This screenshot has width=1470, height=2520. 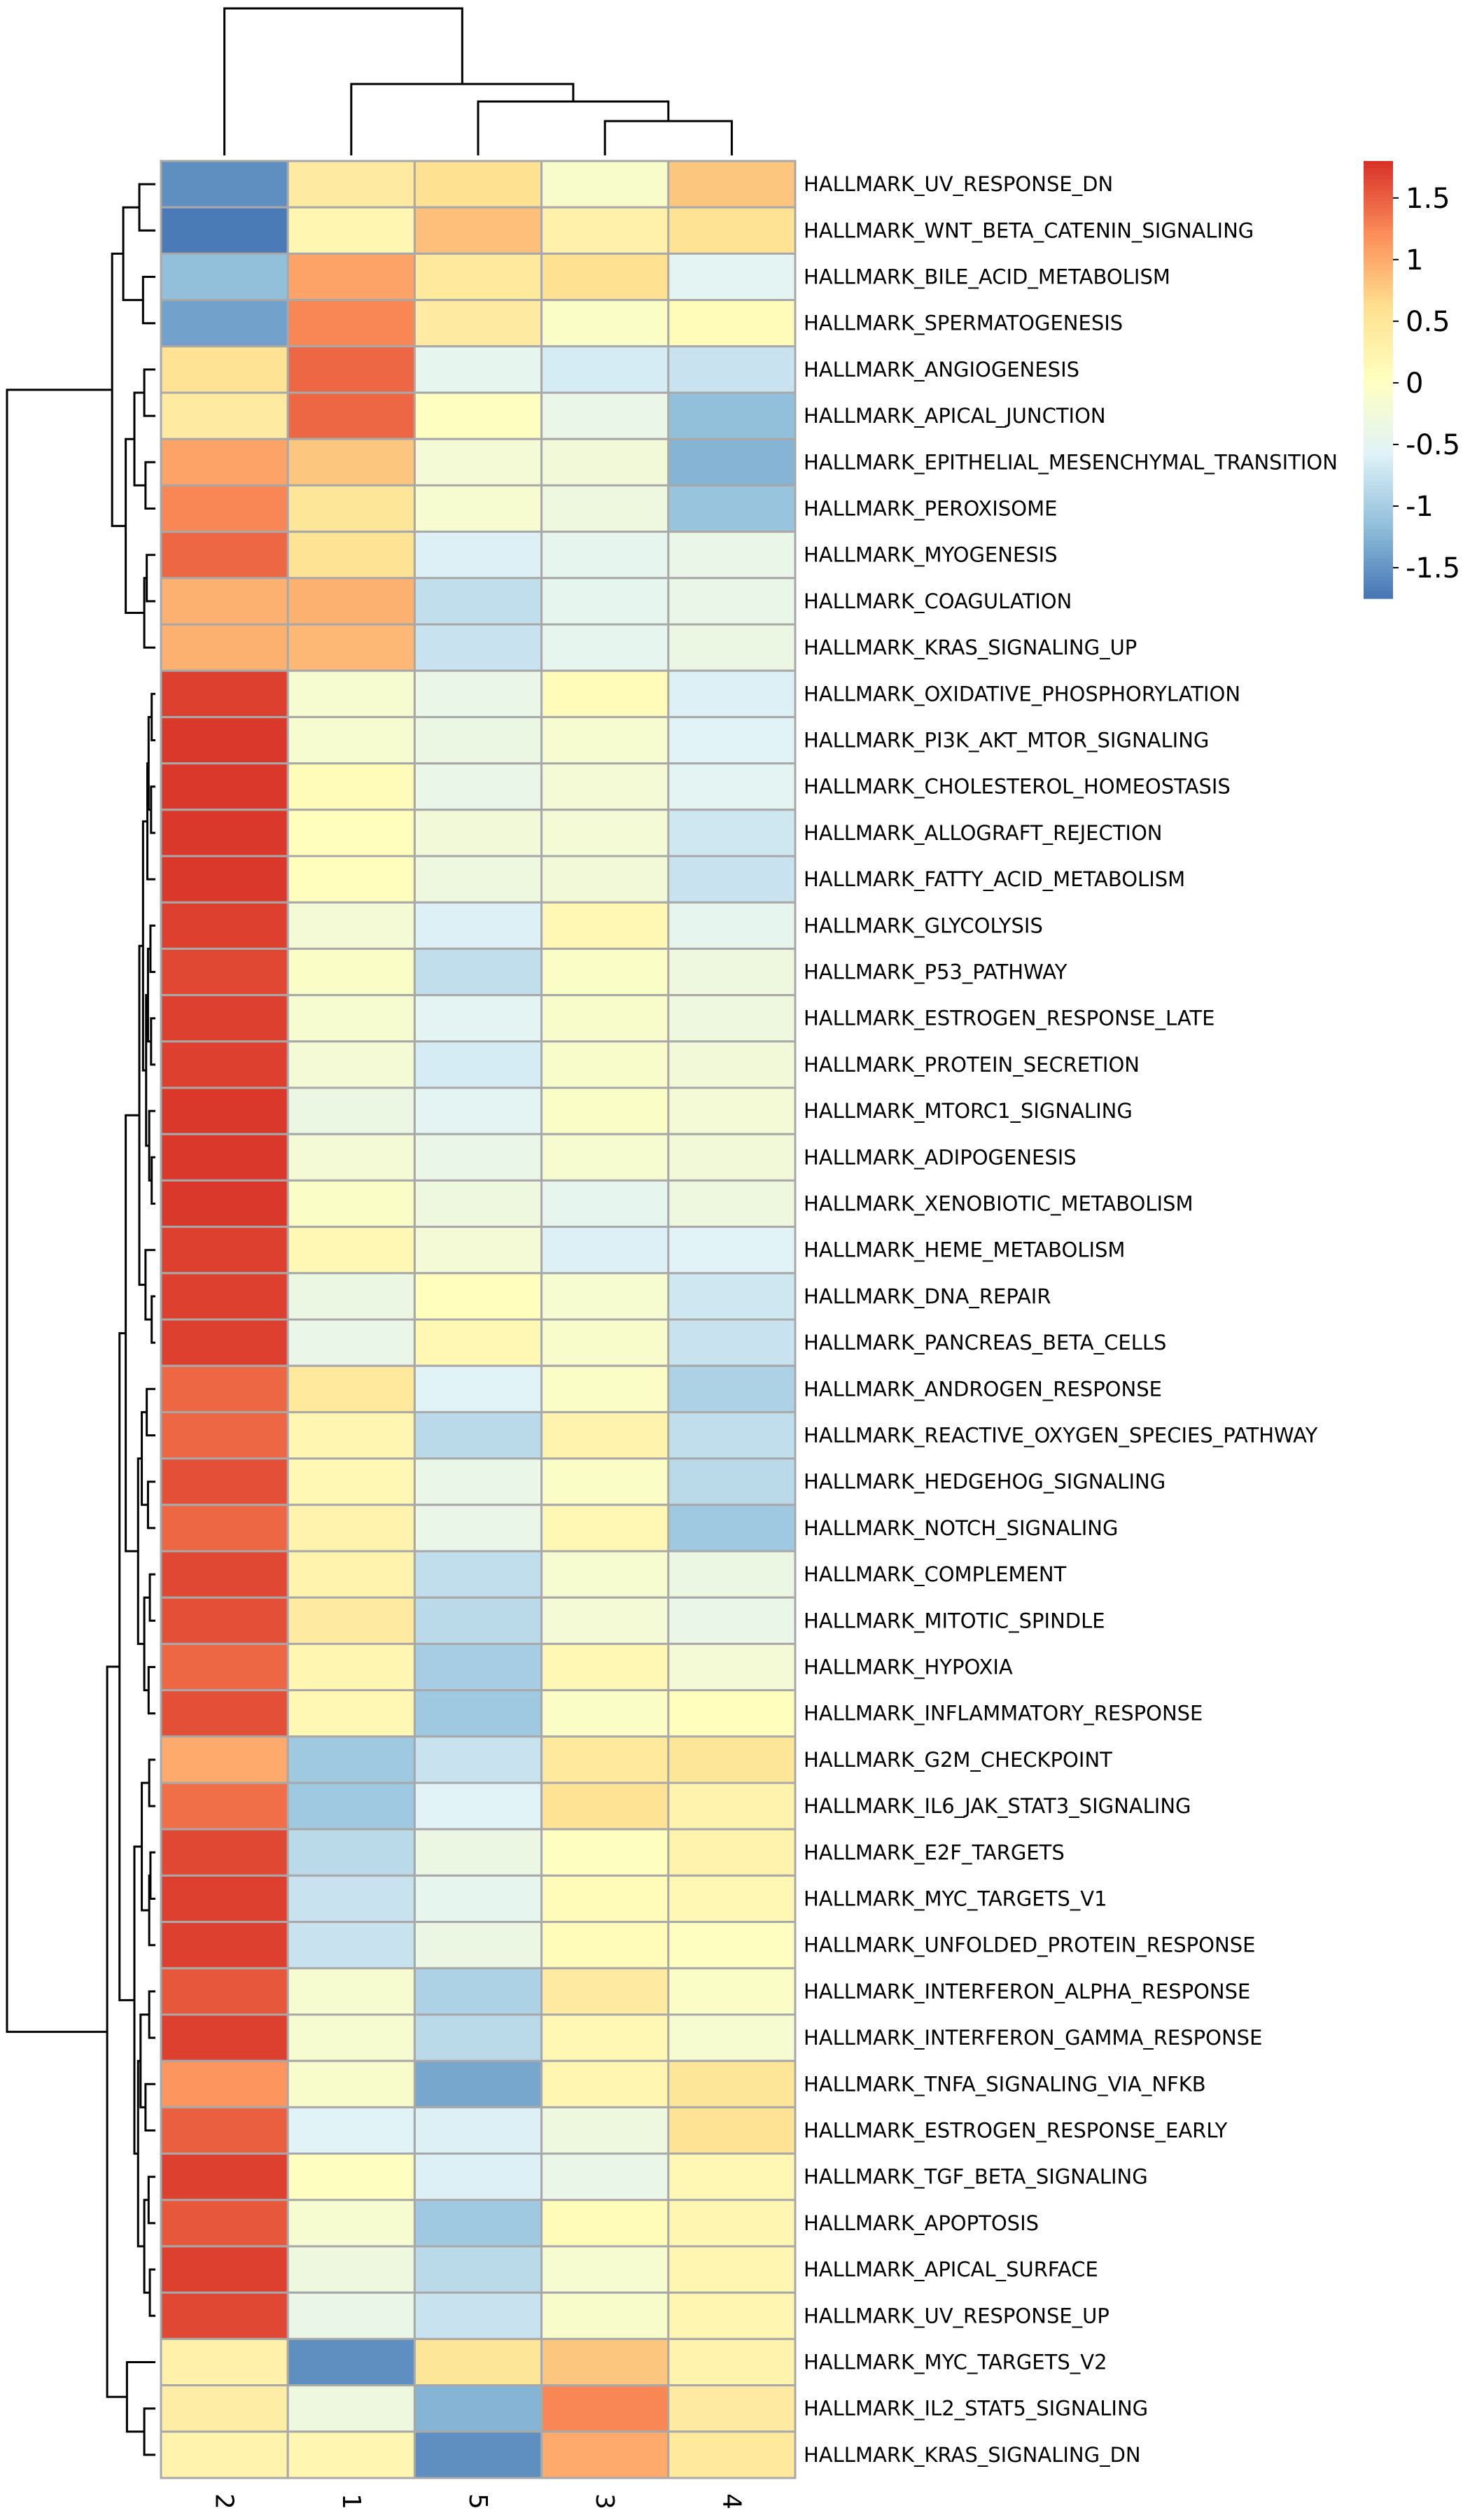 What do you see at coordinates (1016, 2131) in the screenshot?
I see `row-label: HALLMARK_ESTROGEN_RESPONSE_EARLY` at bounding box center [1016, 2131].